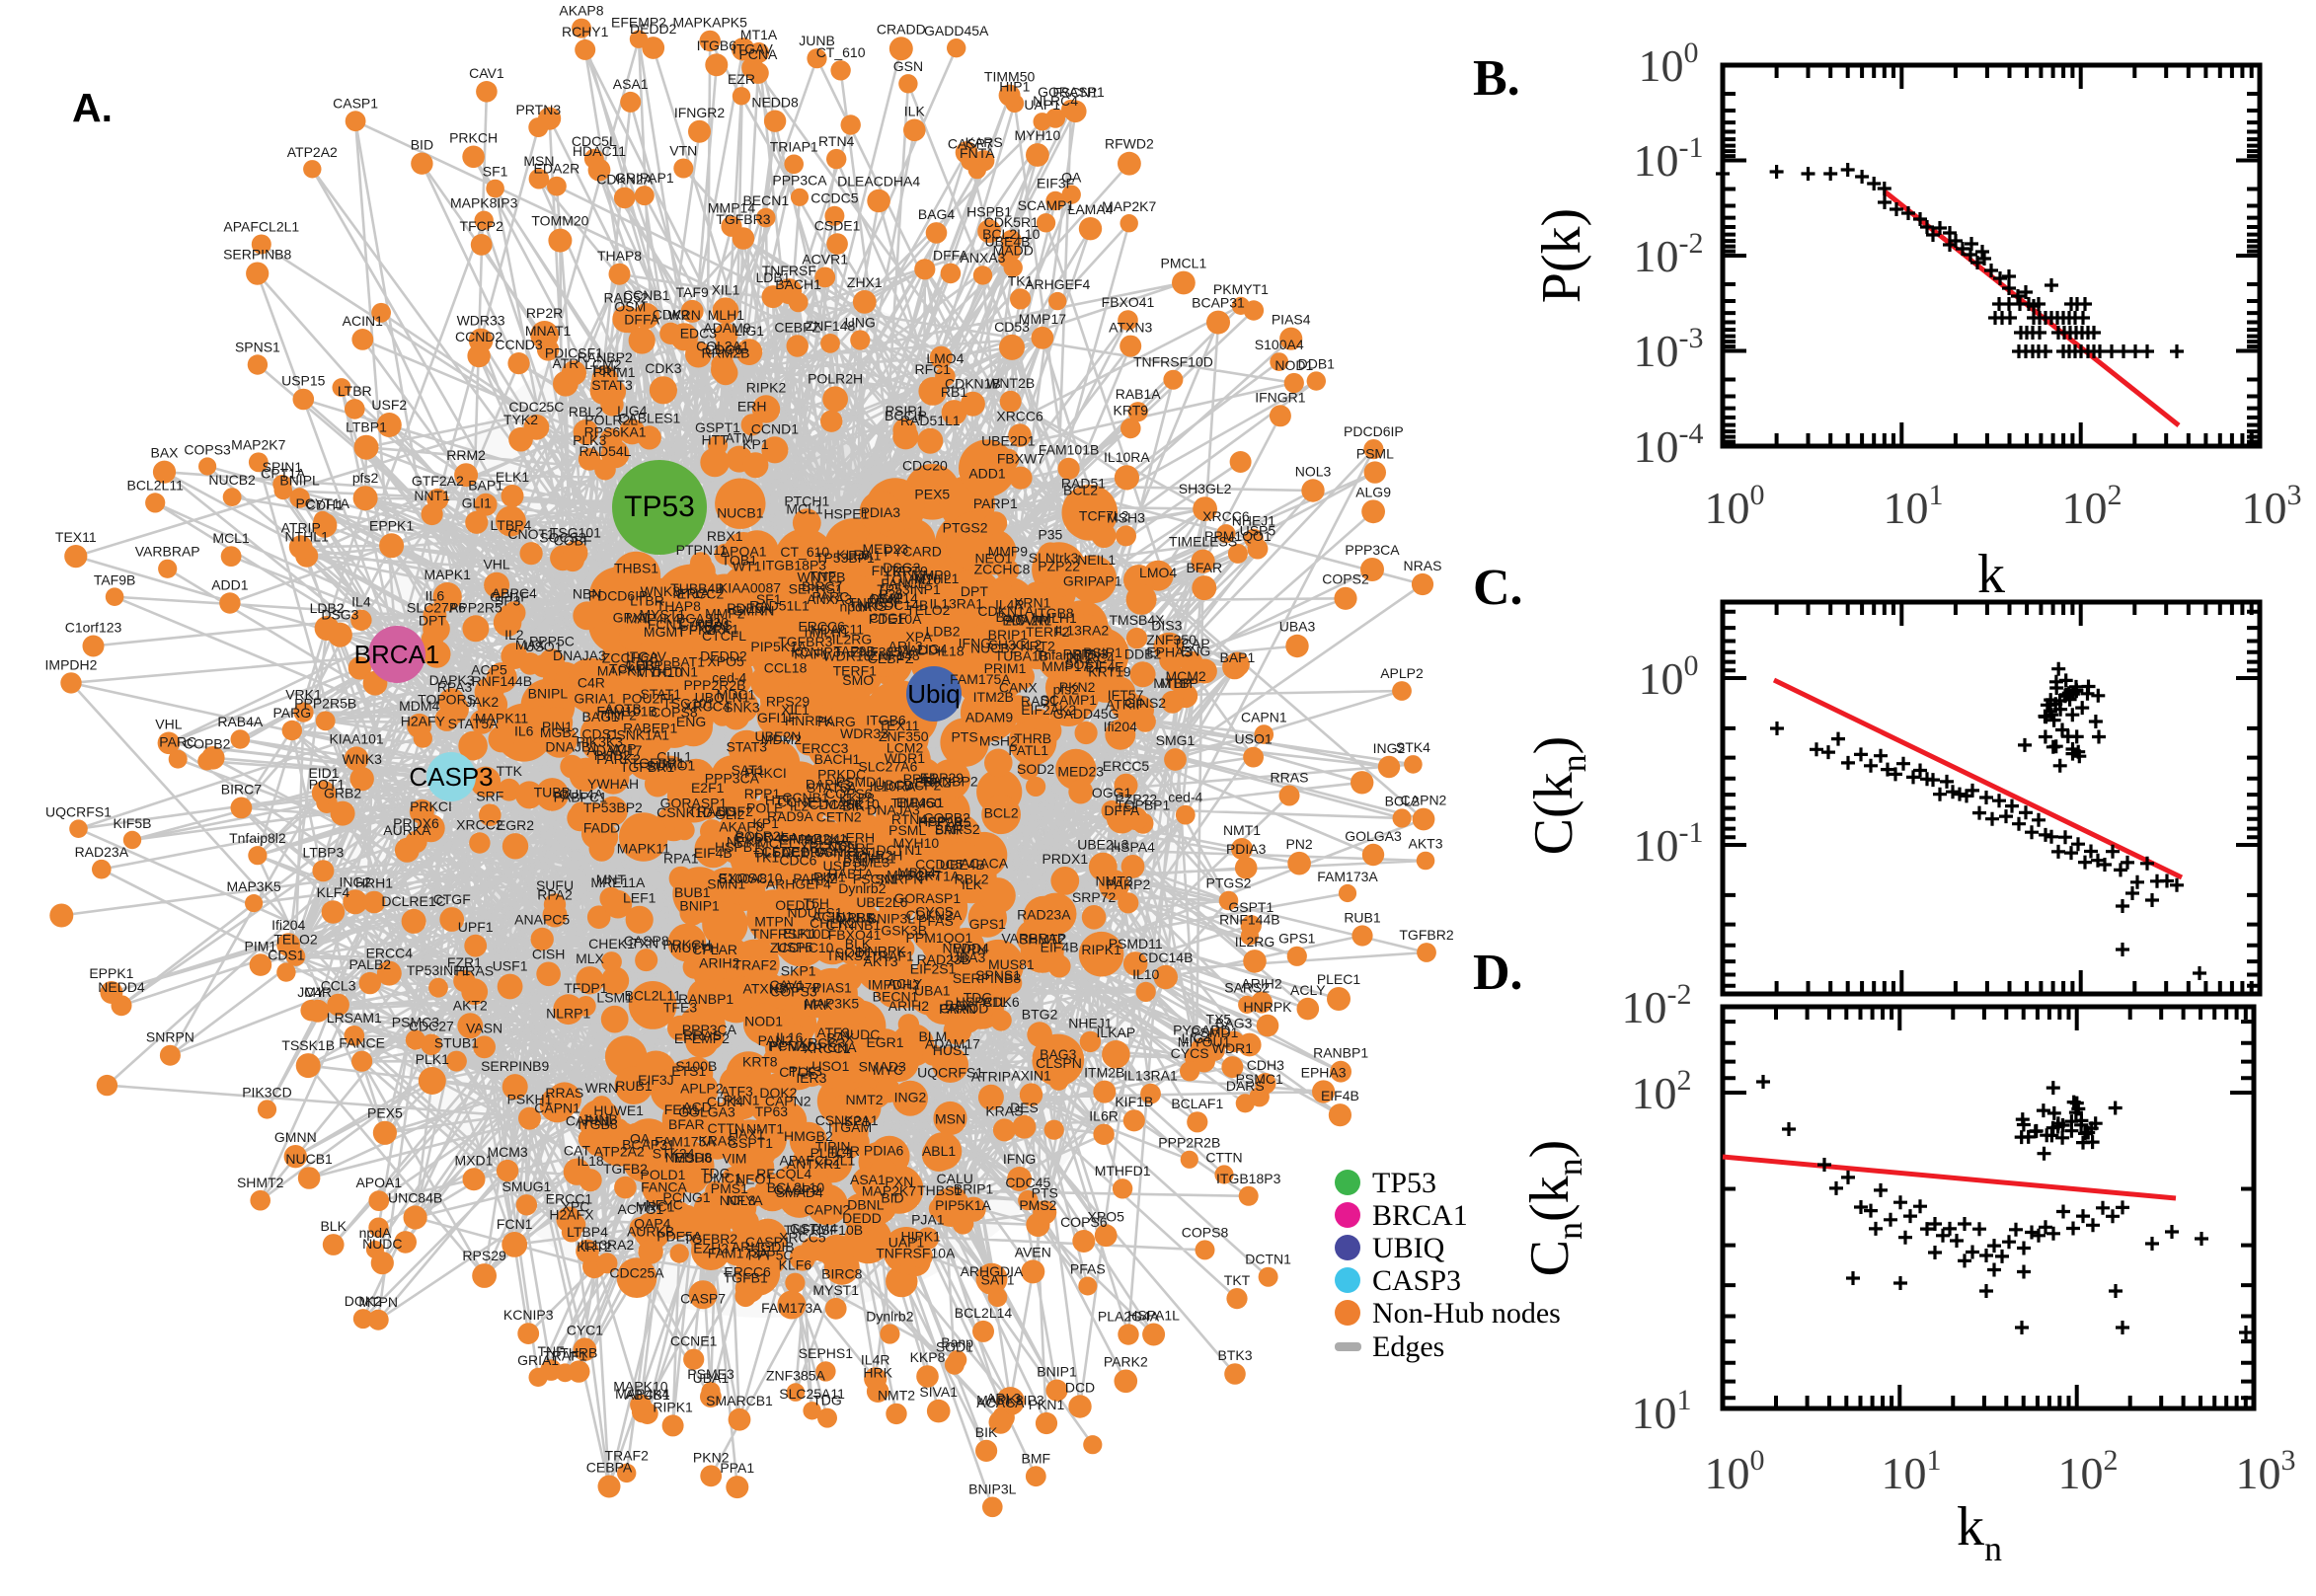 The image size is (2316, 1596). I want to click on svg-text: VASN, so click(484, 1027).